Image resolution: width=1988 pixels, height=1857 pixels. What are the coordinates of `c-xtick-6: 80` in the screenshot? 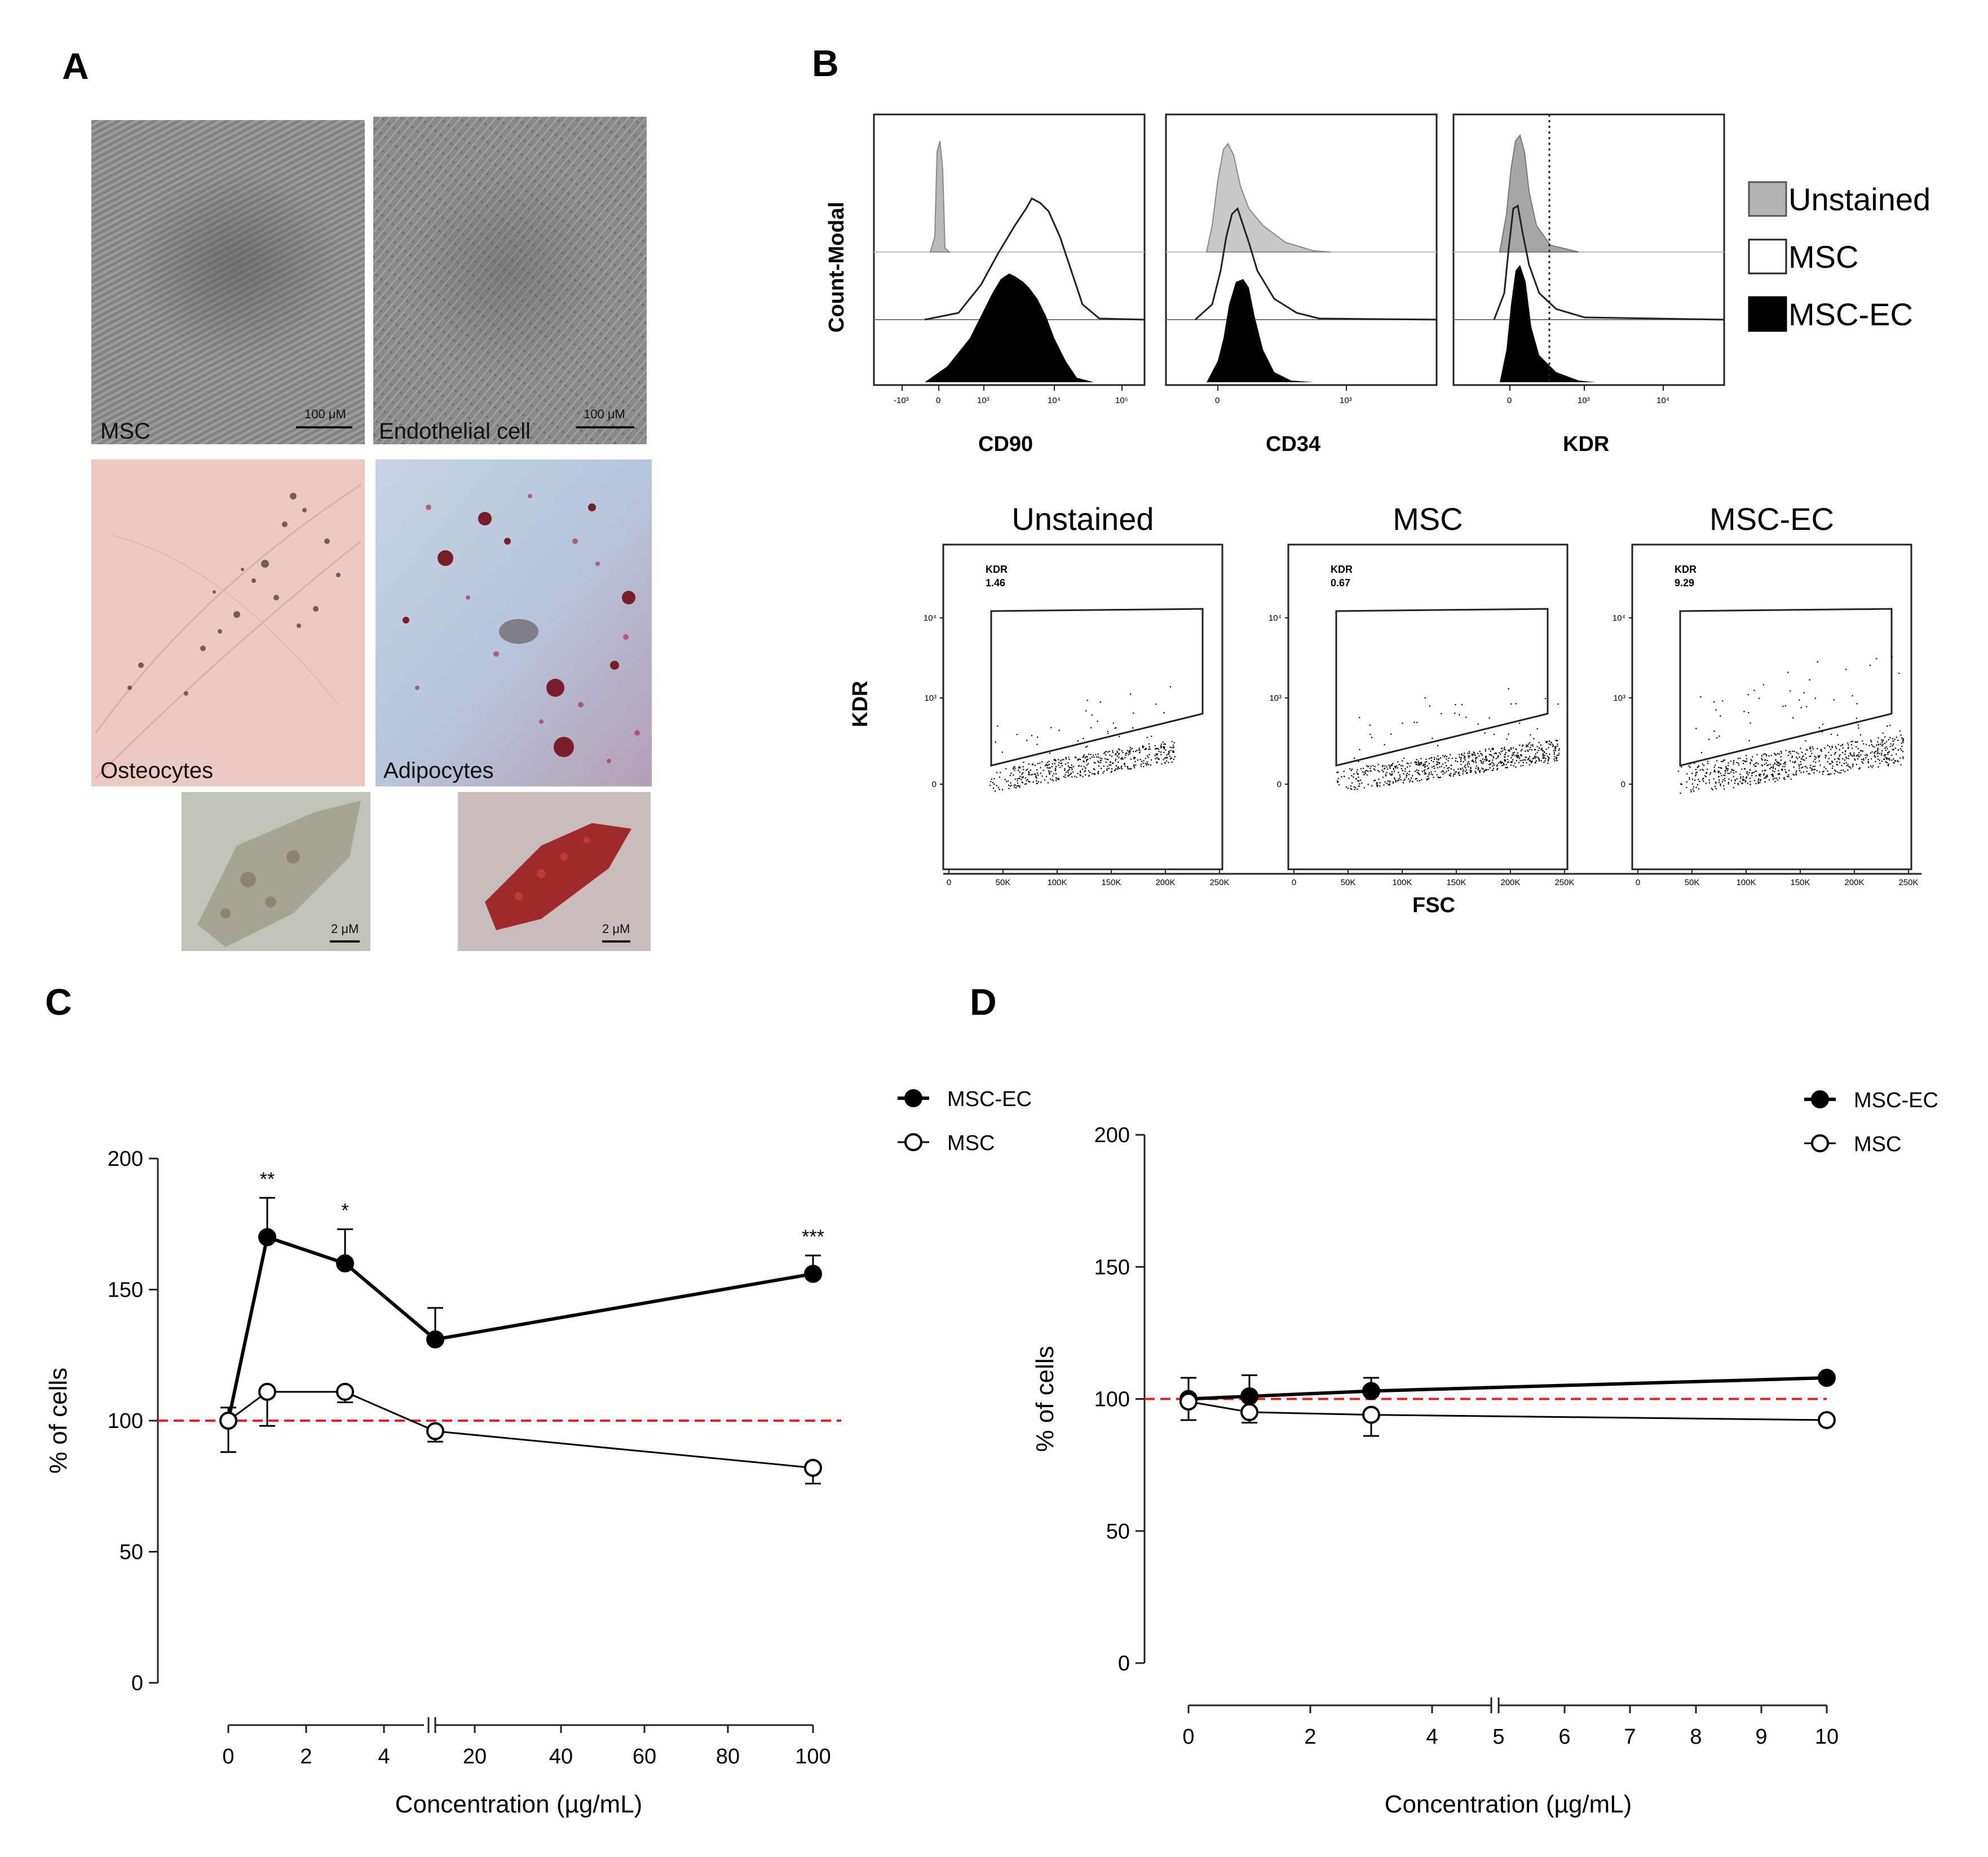 It's located at (728, 1756).